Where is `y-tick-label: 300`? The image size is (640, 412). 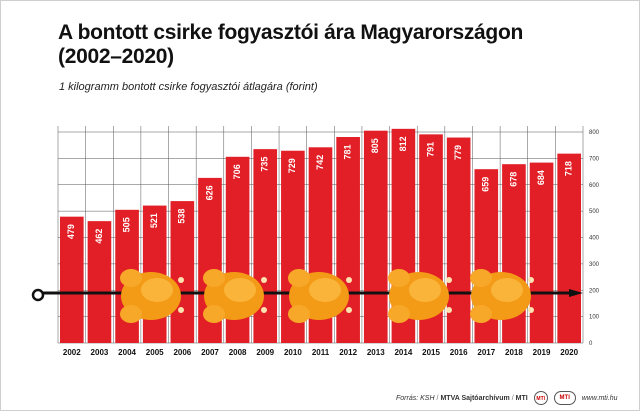
y-tick-label: 300 is located at coordinates (594, 265).